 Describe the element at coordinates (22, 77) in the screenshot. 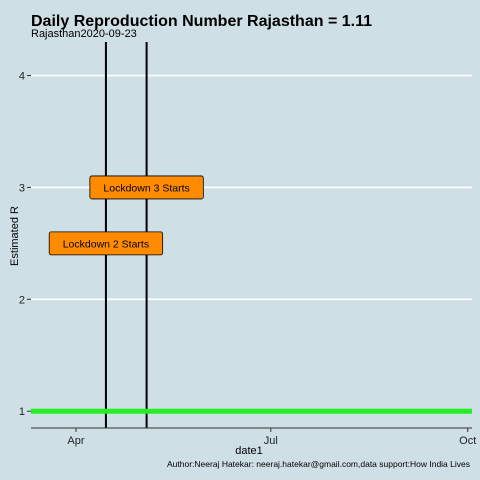

I see `y-tick-label-4: 4` at that location.